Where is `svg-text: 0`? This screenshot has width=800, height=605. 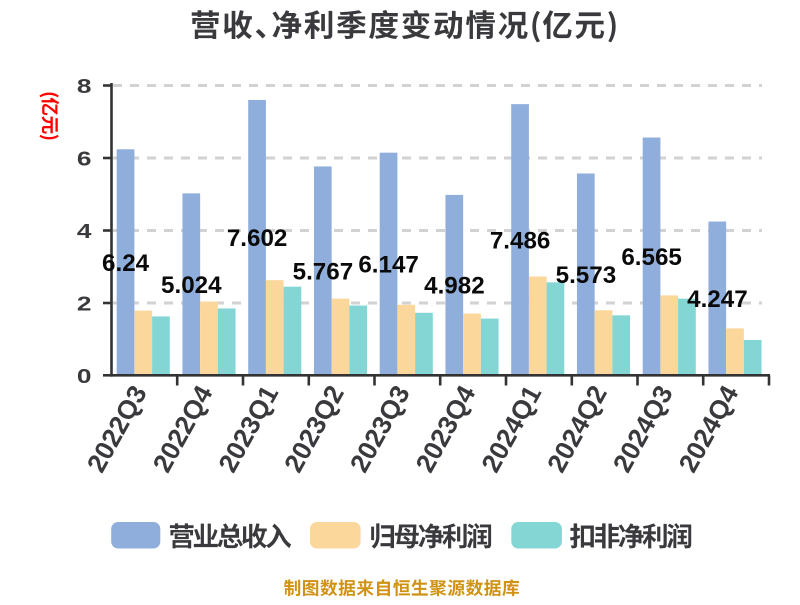 svg-text: 0 is located at coordinates (84, 376).